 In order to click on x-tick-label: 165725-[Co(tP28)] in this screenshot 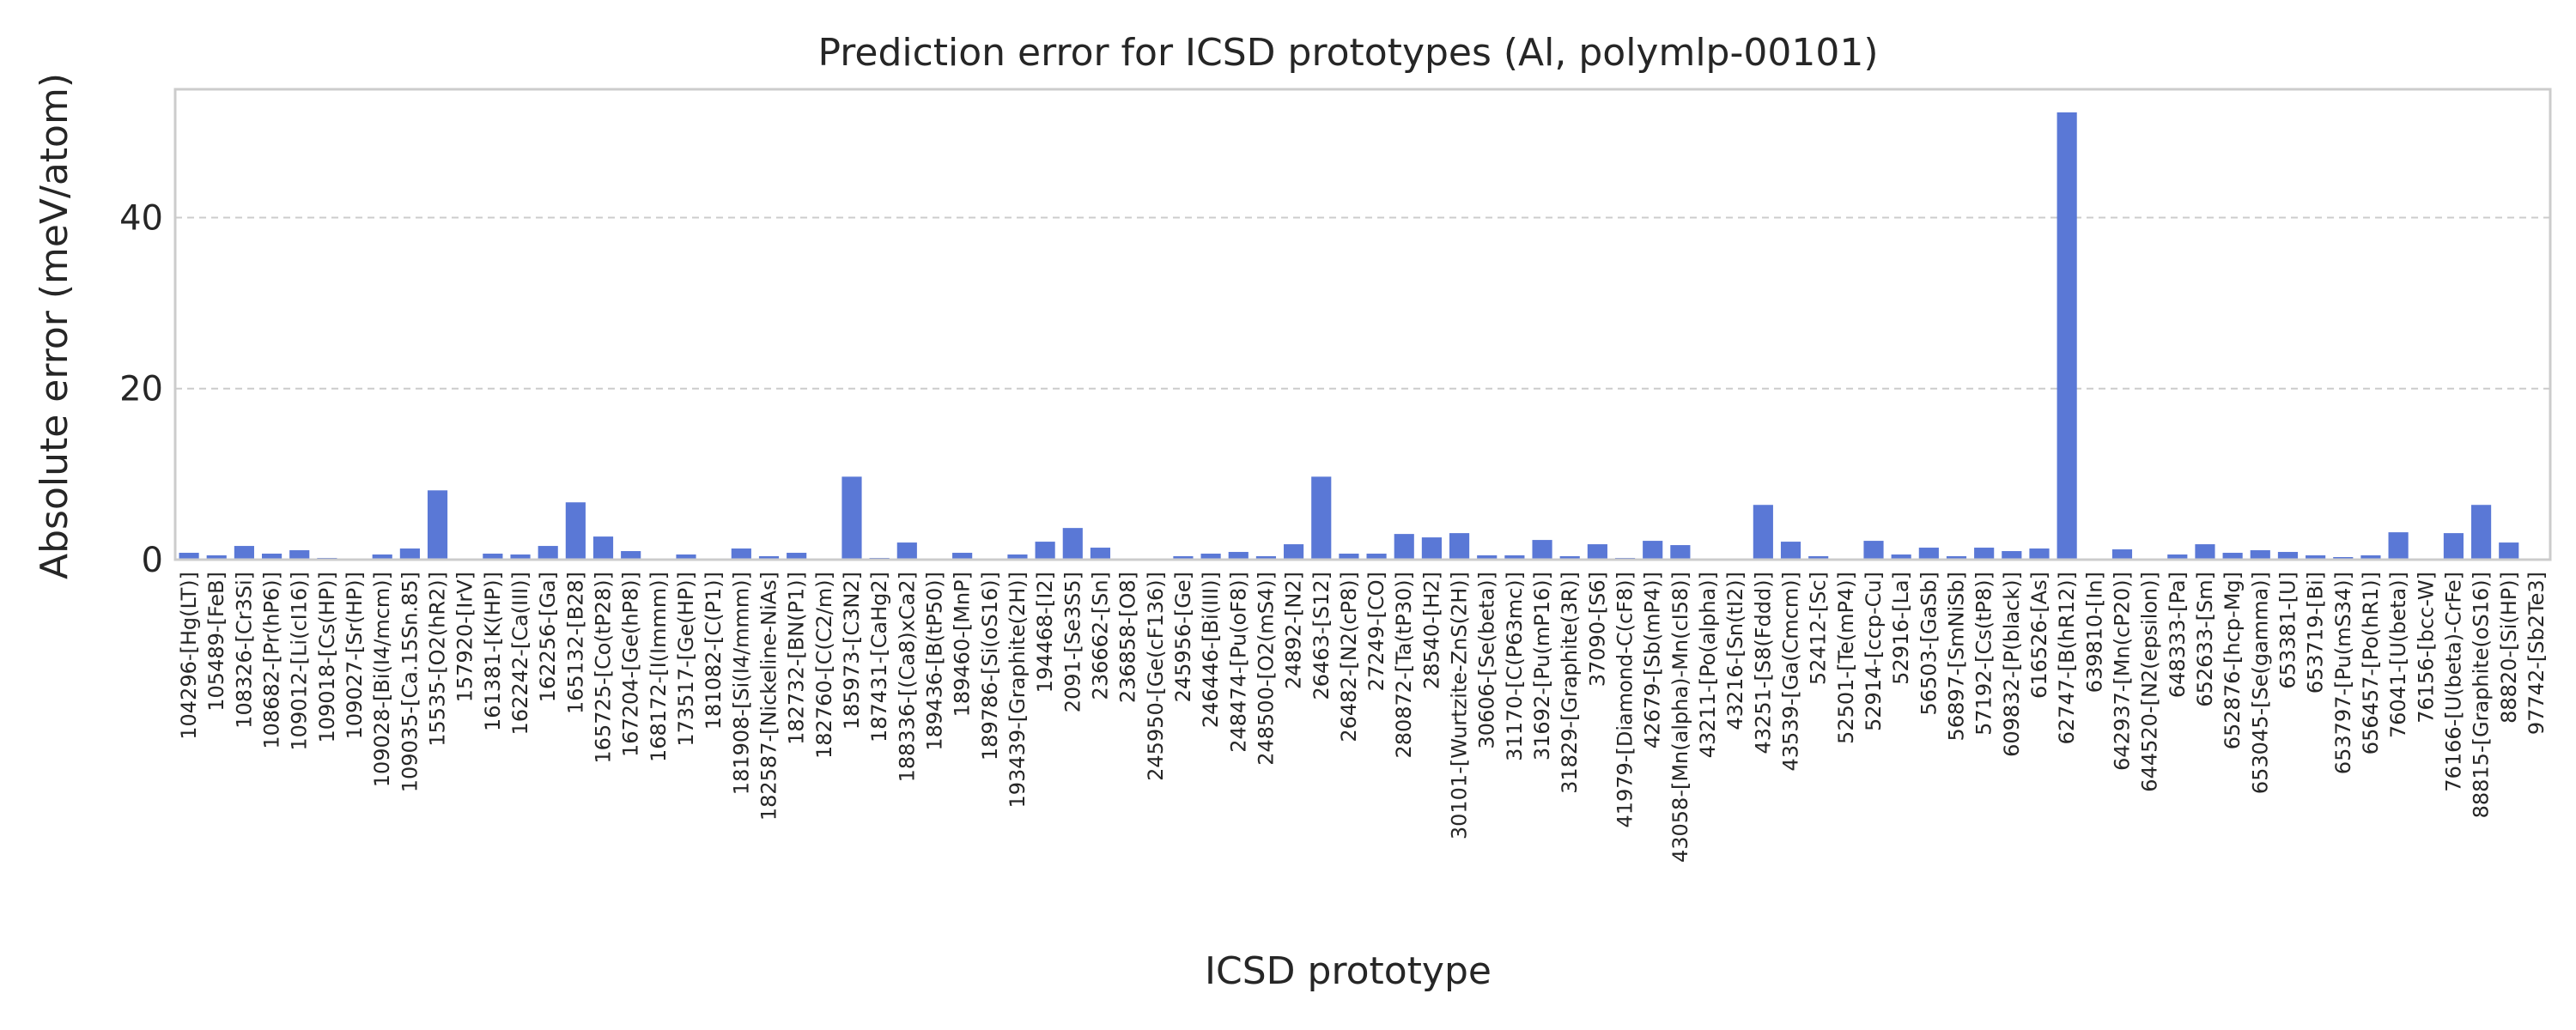, I will do `click(604, 668)`.